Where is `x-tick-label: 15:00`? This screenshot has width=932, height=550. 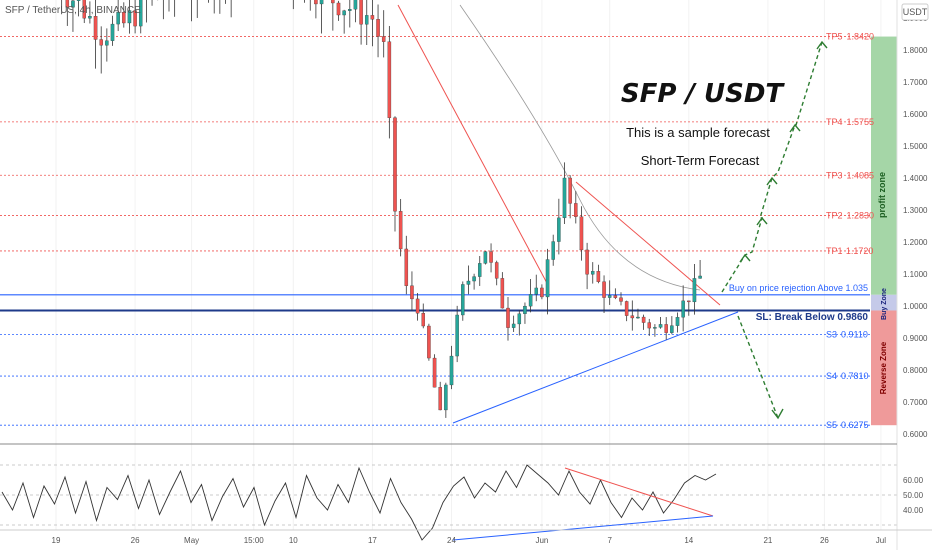
x-tick-label: 15:00 is located at coordinates (254, 540).